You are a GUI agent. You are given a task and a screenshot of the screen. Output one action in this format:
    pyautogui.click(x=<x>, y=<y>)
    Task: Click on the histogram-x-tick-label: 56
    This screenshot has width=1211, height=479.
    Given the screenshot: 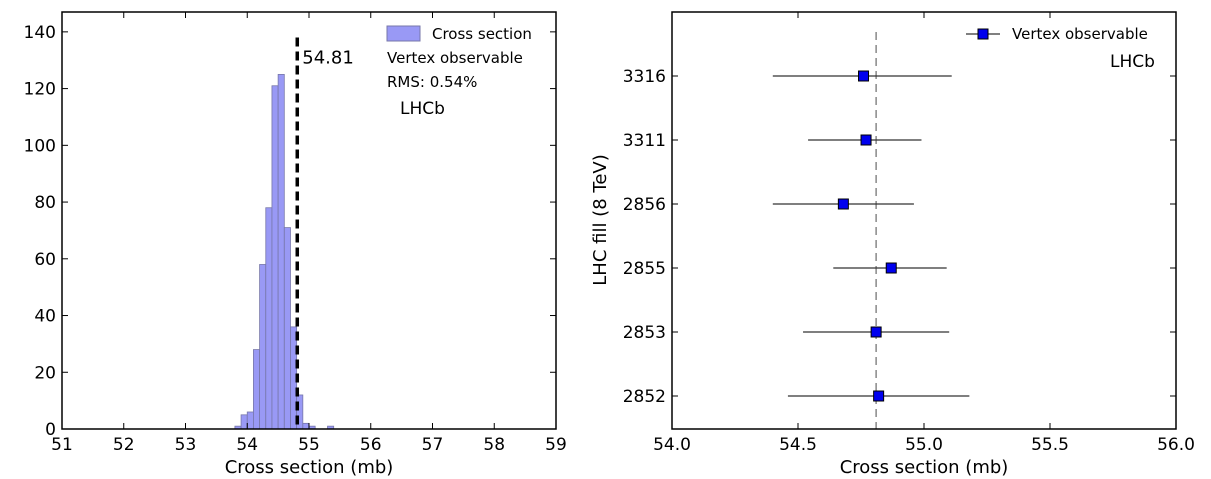 What is the action you would take?
    pyautogui.click(x=371, y=445)
    